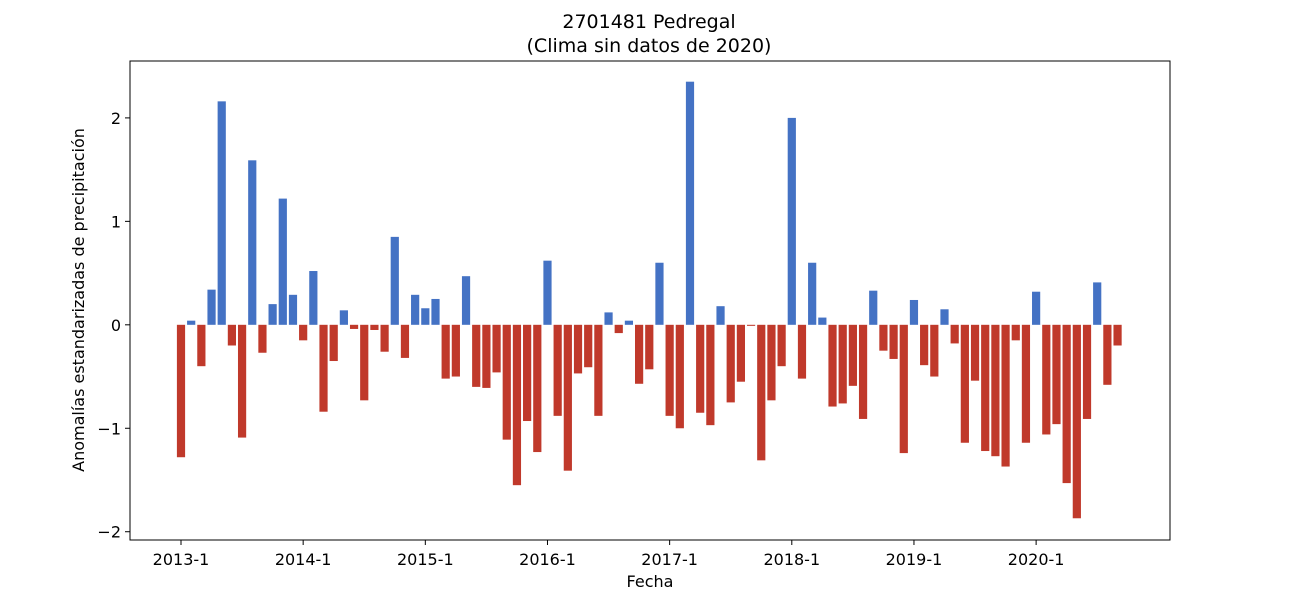 Image resolution: width=1300 pixels, height=604 pixels. What do you see at coordinates (109, 428) in the screenshot?
I see `y-tick-label-1: −1` at bounding box center [109, 428].